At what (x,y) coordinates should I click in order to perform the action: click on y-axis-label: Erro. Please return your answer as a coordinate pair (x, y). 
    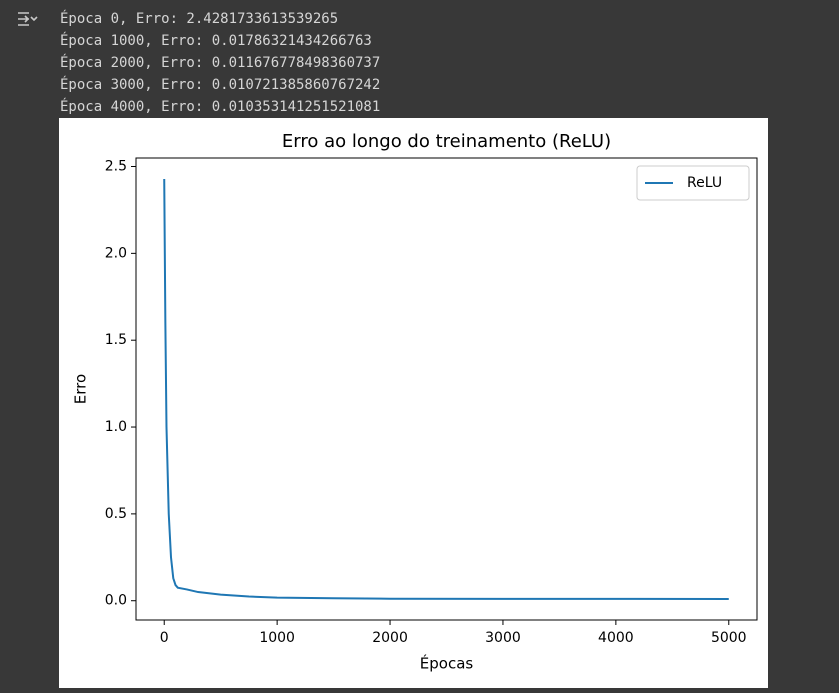
    Looking at the image, I should click on (81, 389).